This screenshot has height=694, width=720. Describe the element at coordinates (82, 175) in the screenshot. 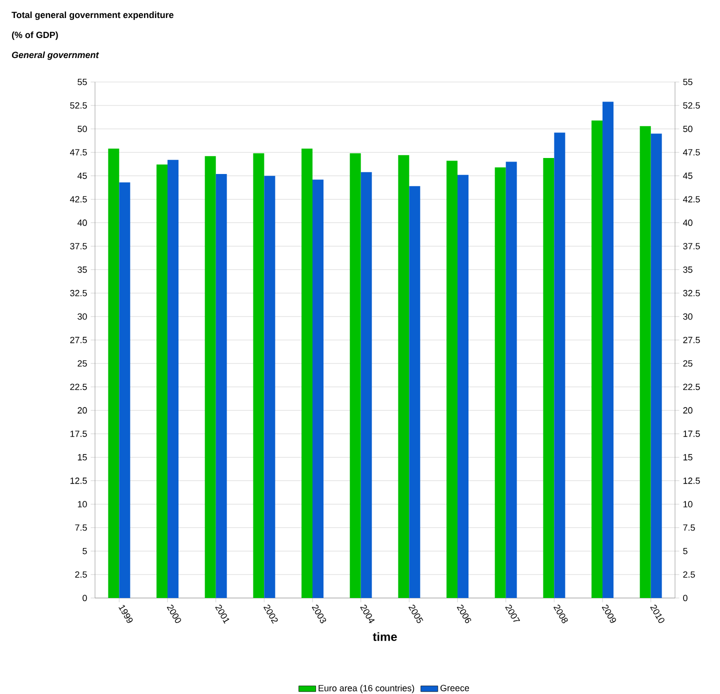

I see `y2-tick-label: 45` at that location.